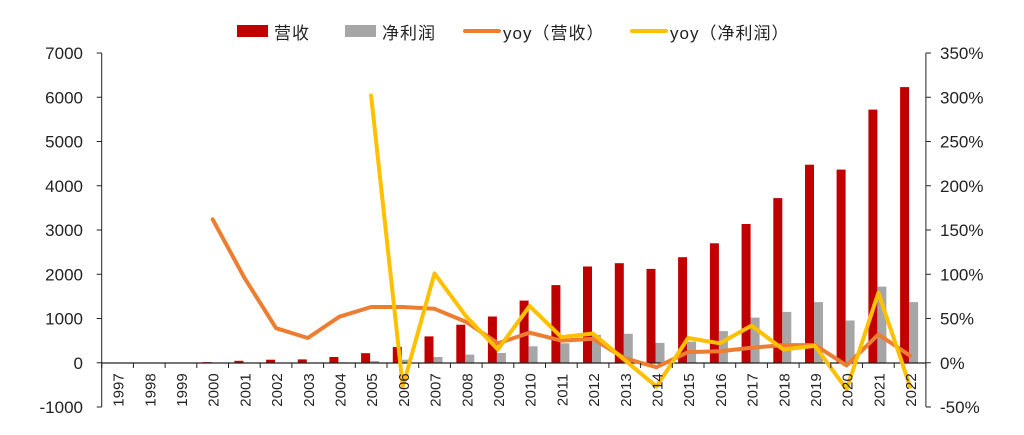  What do you see at coordinates (245, 389) in the screenshot?
I see `x-tick-label: 2001` at bounding box center [245, 389].